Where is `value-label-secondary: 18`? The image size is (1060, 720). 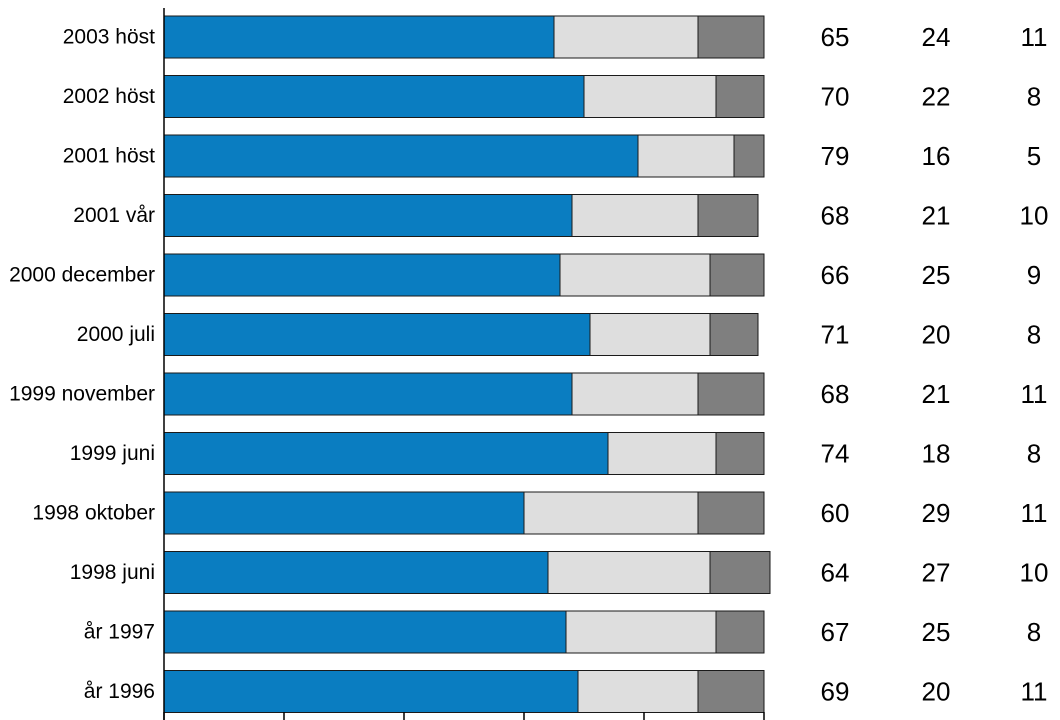
value-label-secondary: 18 is located at coordinates (936, 454).